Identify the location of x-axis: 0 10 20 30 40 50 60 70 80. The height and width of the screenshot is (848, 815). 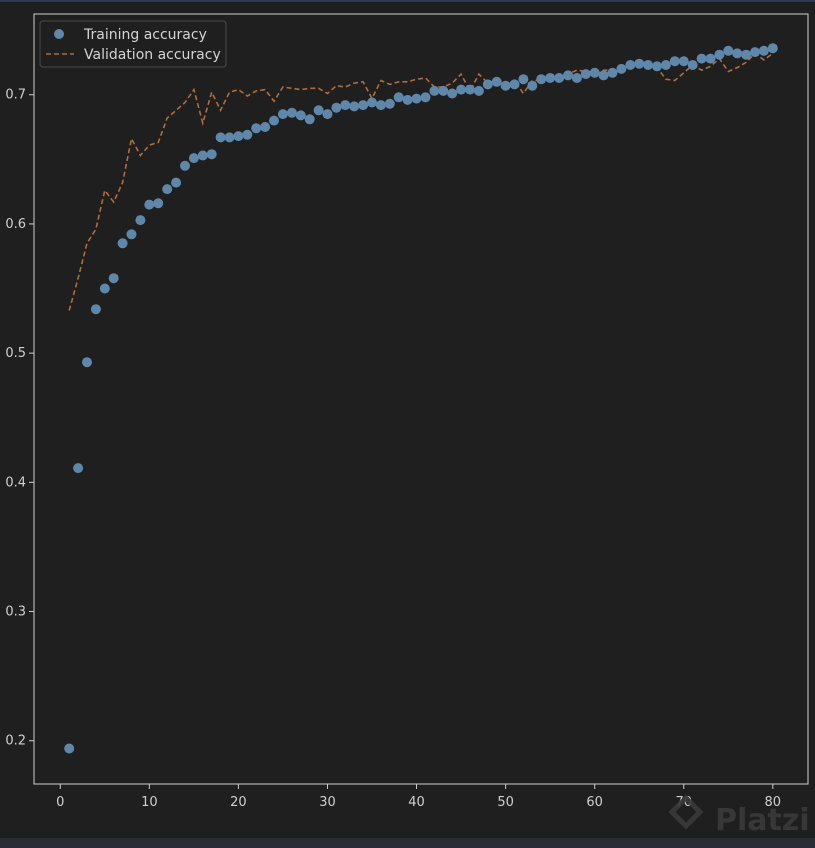
(418, 797).